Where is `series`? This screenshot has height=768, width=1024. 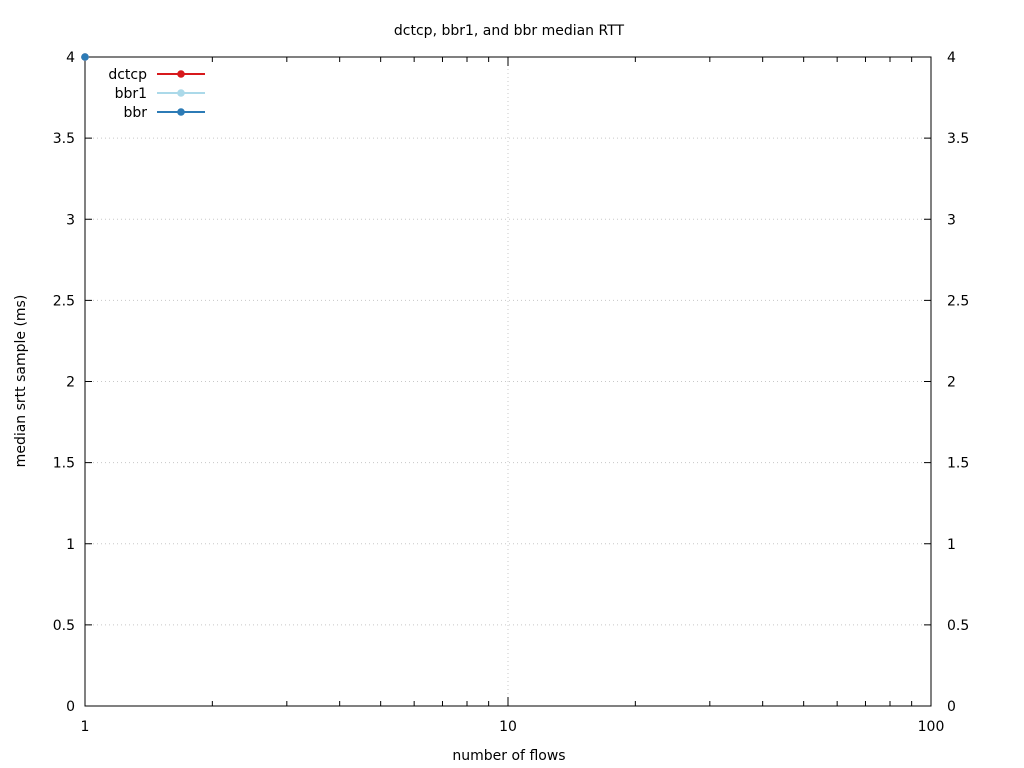 series is located at coordinates (85, 57).